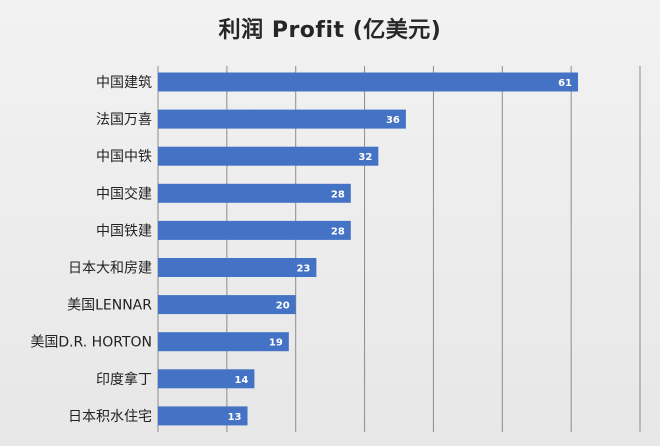 Image resolution: width=660 pixels, height=446 pixels. I want to click on category-label: 法国万喜, so click(124, 120).